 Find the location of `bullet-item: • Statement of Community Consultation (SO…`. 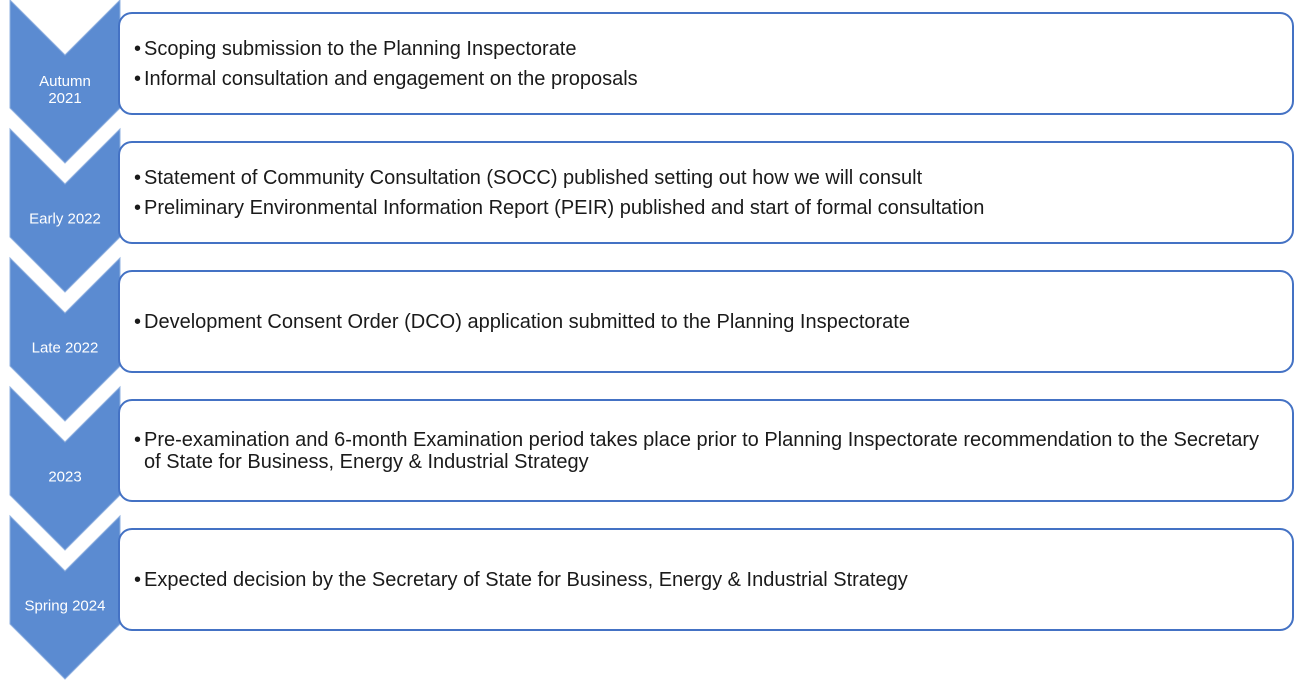

bullet-item: • Statement of Community Consultation (SO… is located at coordinates (703, 178).